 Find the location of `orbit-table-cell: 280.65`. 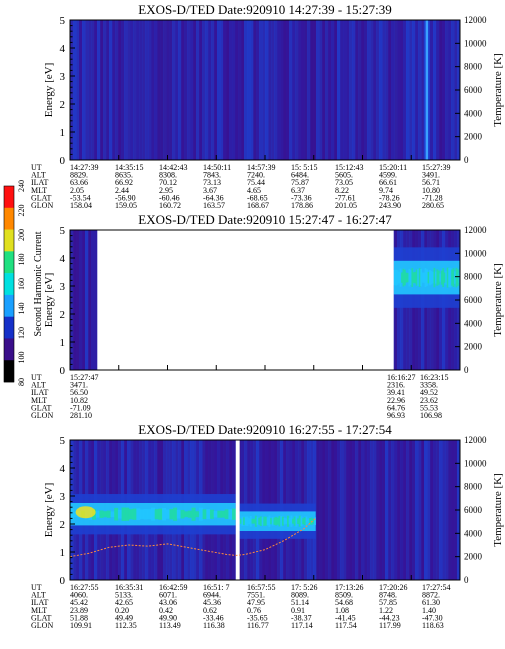

orbit-table-cell: 280.65 is located at coordinates (433, 205).